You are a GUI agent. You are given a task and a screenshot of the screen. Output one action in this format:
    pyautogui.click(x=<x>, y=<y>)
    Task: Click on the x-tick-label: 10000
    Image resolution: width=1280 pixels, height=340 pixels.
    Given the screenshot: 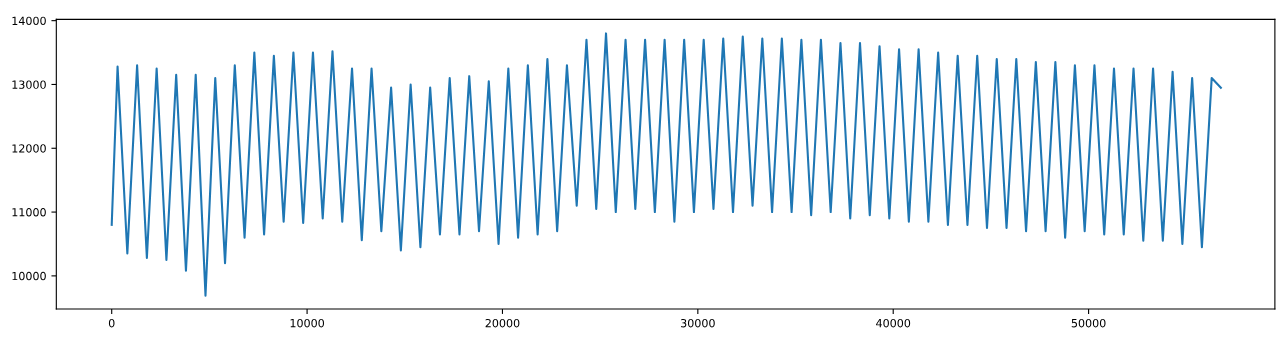 What is the action you would take?
    pyautogui.click(x=307, y=323)
    